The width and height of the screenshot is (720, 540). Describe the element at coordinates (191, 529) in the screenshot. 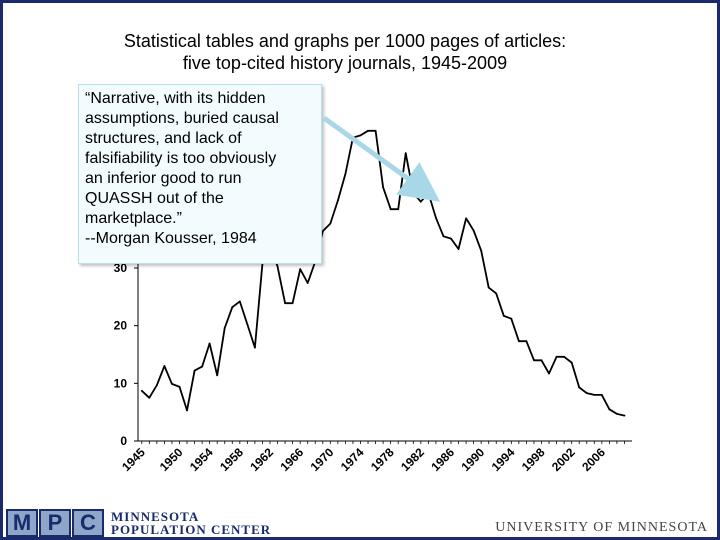

I see `org-name-line-2: POPULATION CENTER` at that location.